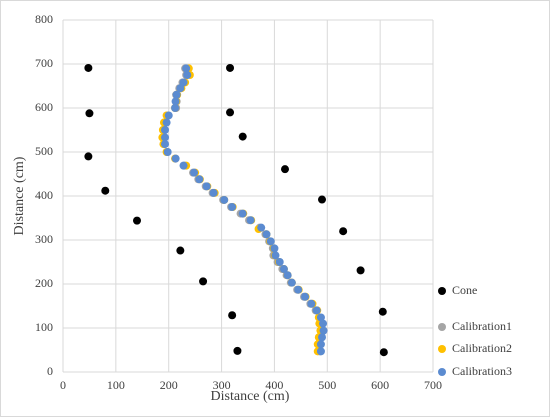 The image size is (550, 417). What do you see at coordinates (274, 385) in the screenshot?
I see `x-tick-label: 400` at bounding box center [274, 385].